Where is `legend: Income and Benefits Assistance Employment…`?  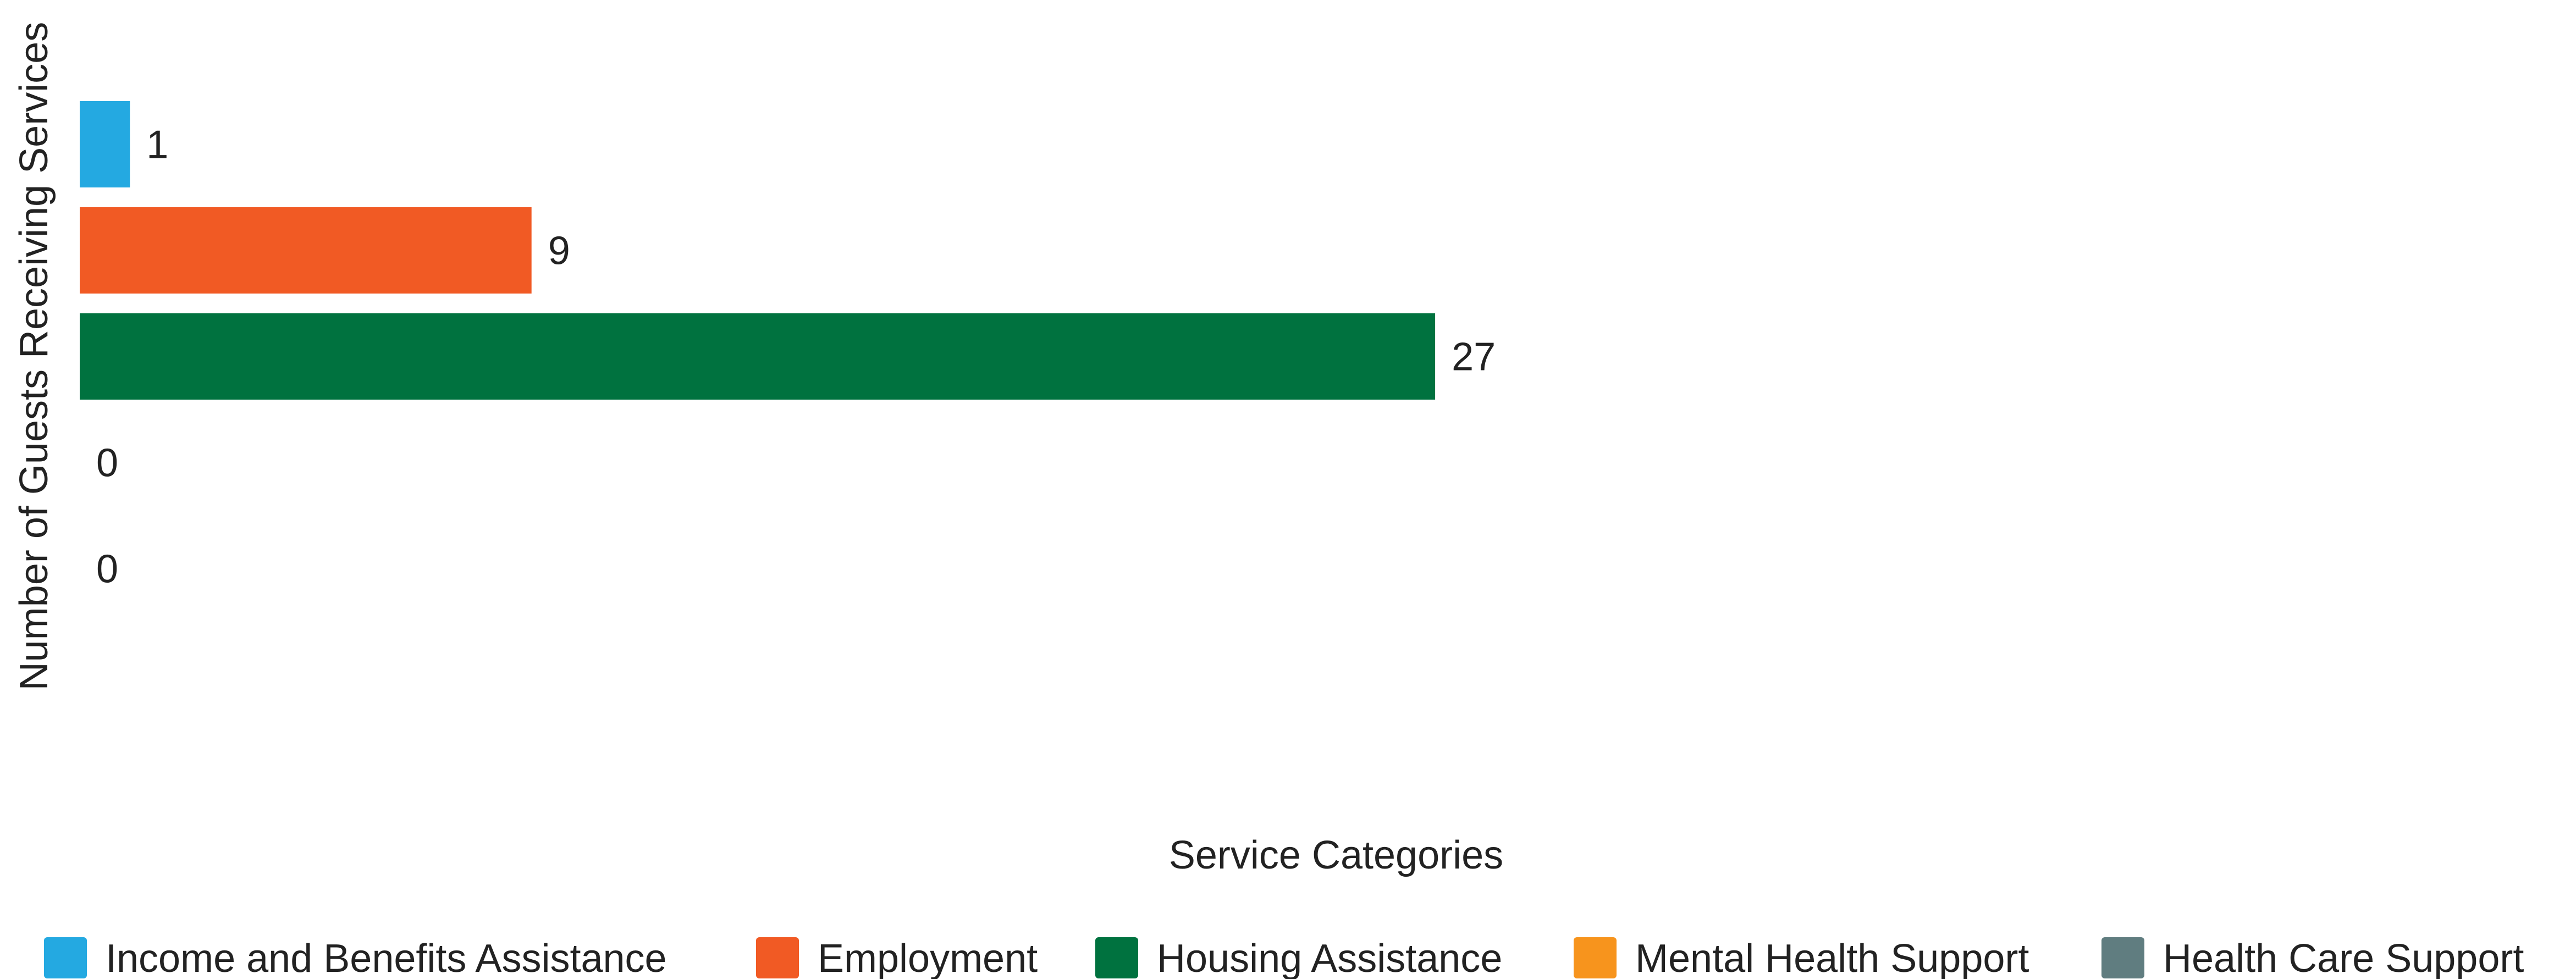
legend: Income and Benefits Assistance Employment… is located at coordinates (1284, 958).